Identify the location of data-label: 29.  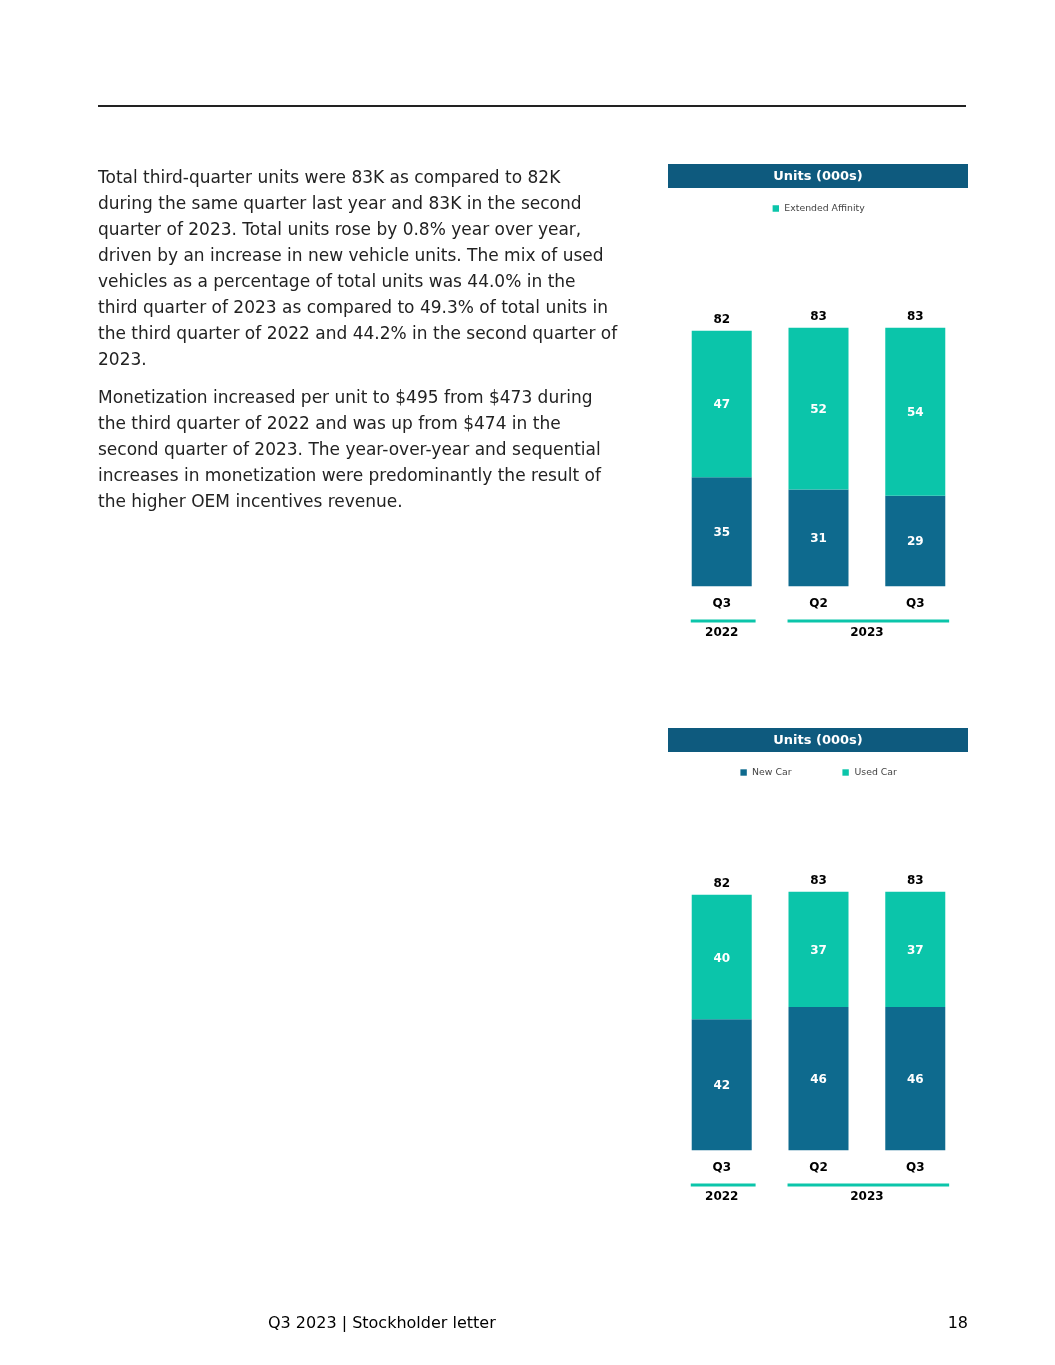
(915, 541).